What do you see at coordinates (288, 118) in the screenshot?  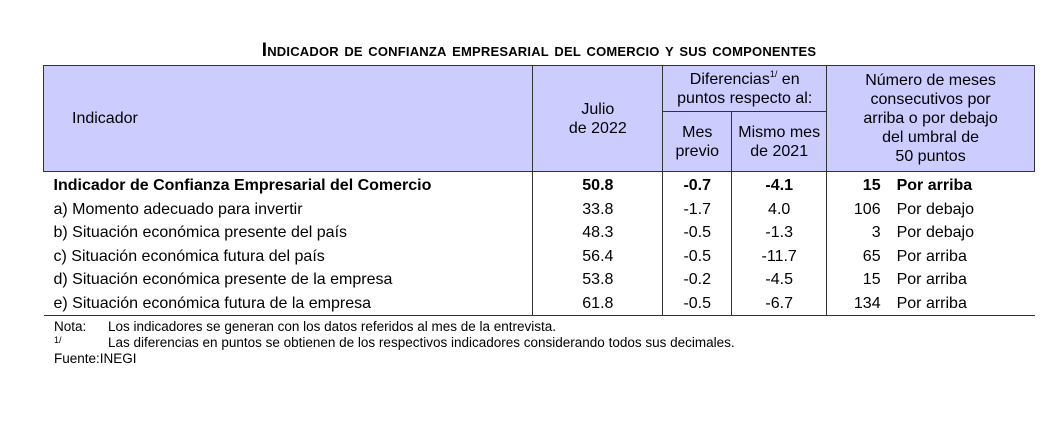 I see `header-indicador: Indicador` at bounding box center [288, 118].